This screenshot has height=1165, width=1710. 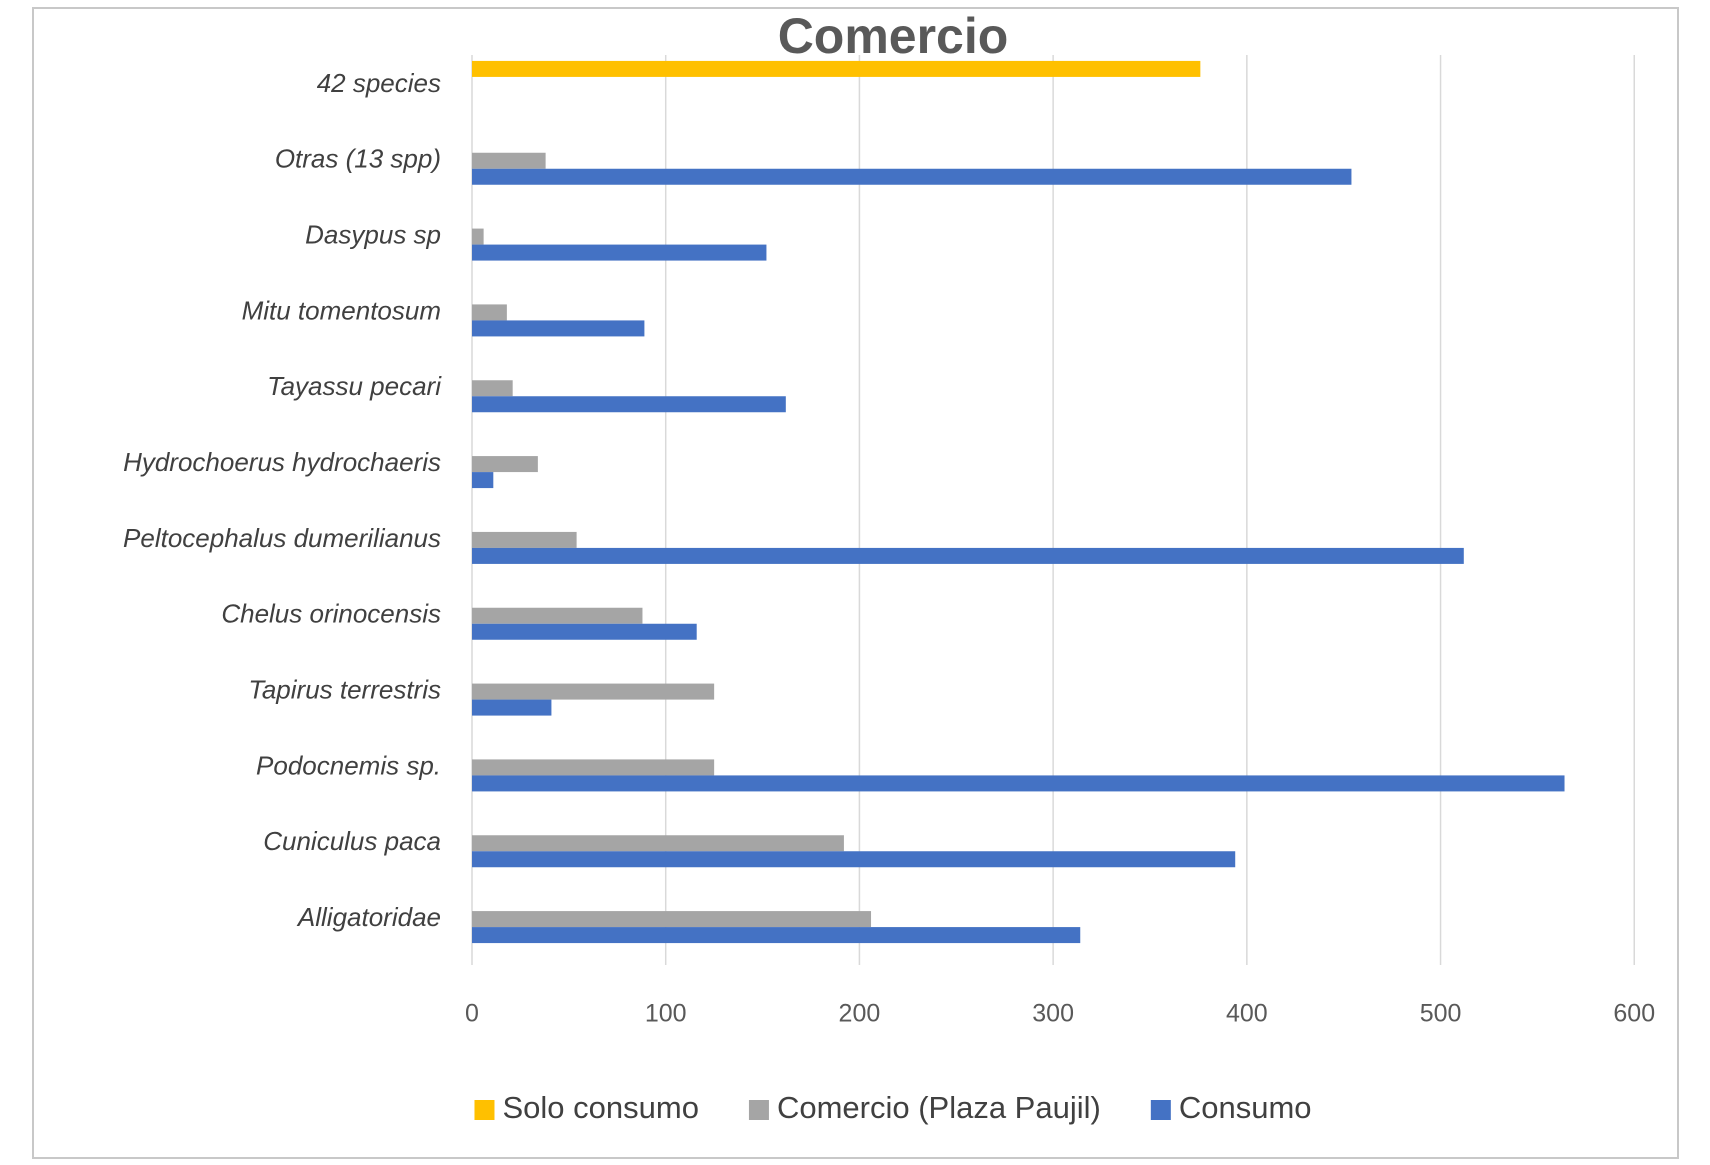 I want to click on y-tick-label: Podocnemis sp., so click(x=348, y=765).